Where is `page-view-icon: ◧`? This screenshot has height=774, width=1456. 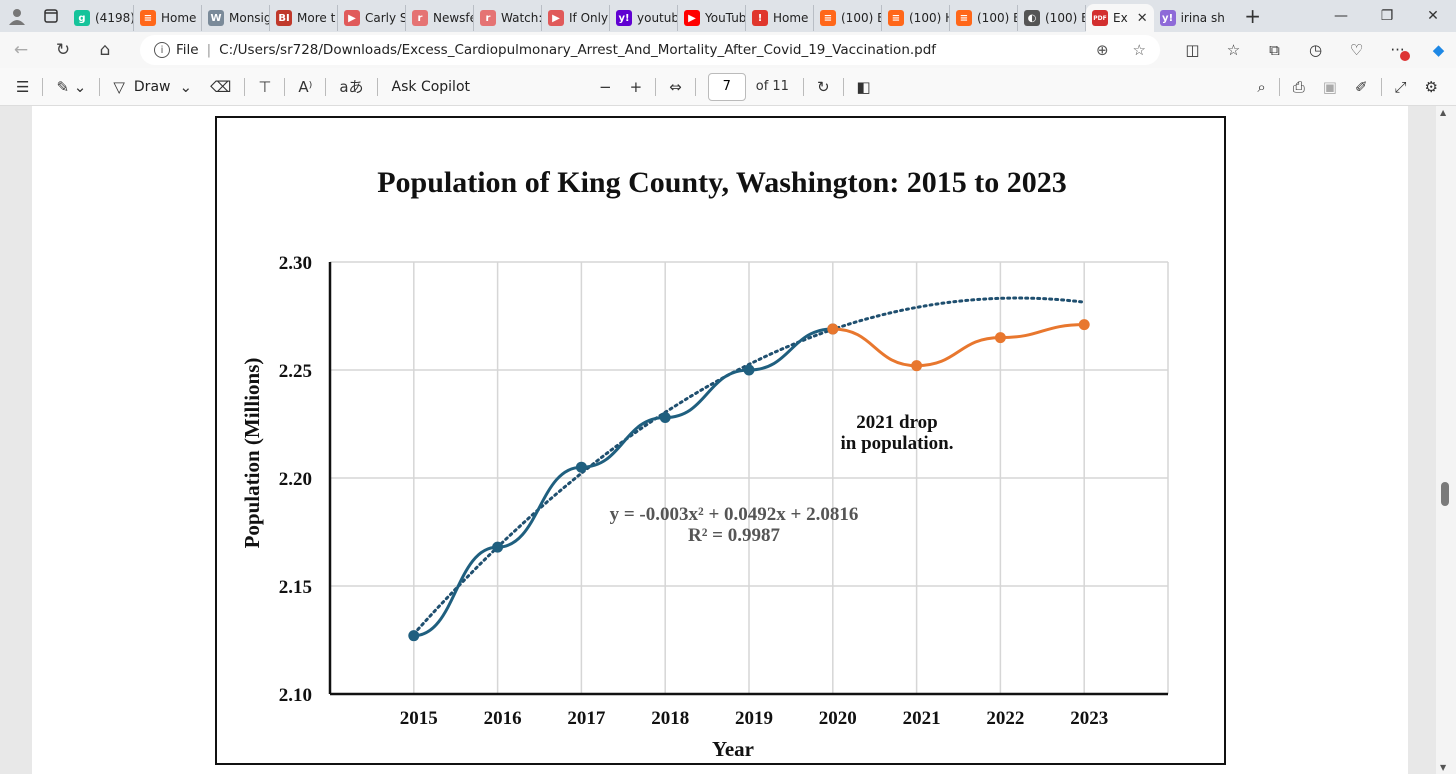
page-view-icon: ◧ is located at coordinates (863, 86).